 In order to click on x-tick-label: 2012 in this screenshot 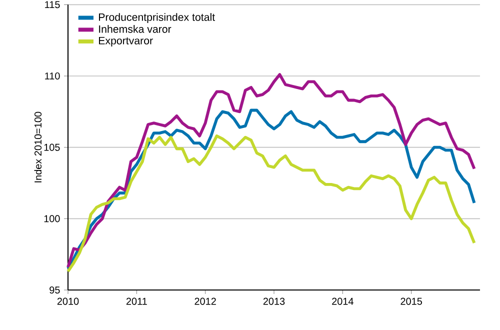, I will do `click(205, 301)`.